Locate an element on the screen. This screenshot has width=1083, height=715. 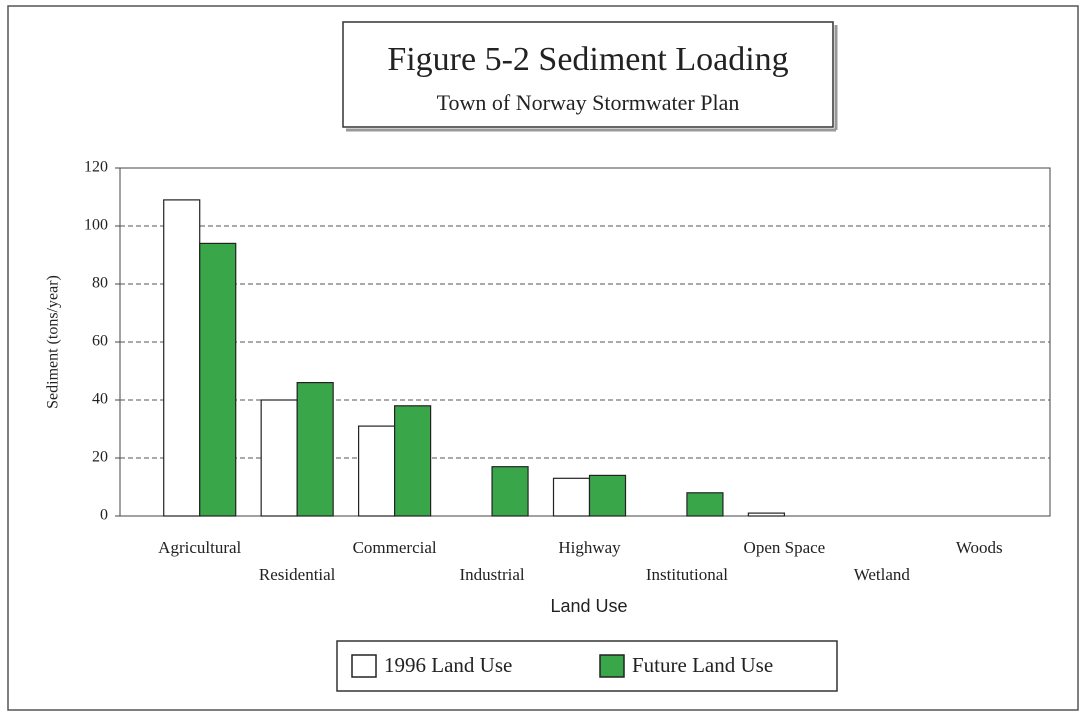
y-tick-label: 60 is located at coordinates (100, 341).